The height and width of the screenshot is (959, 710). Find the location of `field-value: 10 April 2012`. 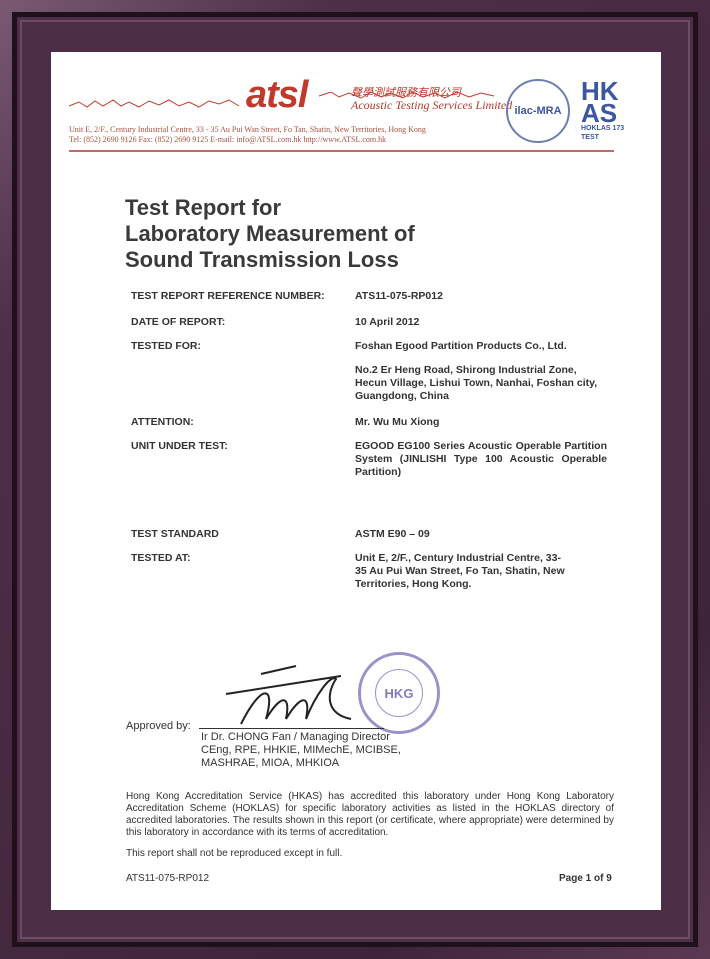

field-value: 10 April 2012 is located at coordinates (387, 322).